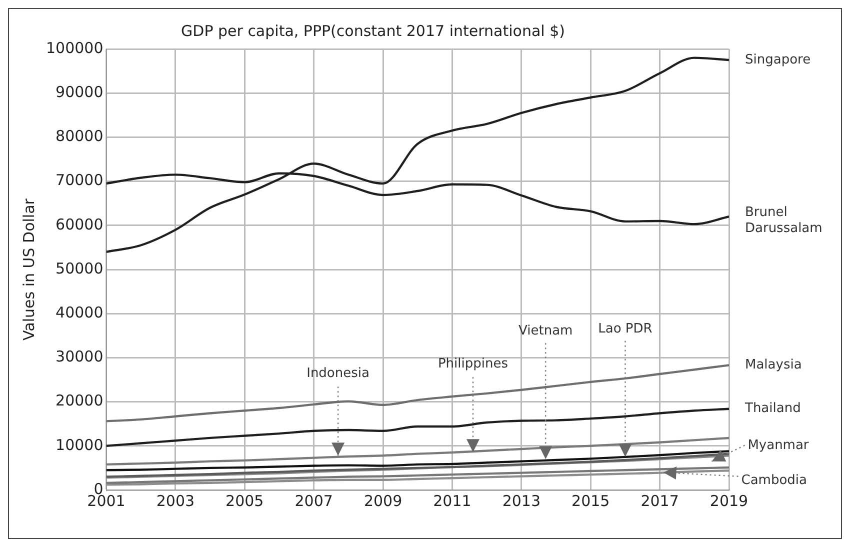 This screenshot has width=850, height=547. What do you see at coordinates (521, 501) in the screenshot?
I see `x-tick-label: 2013` at bounding box center [521, 501].